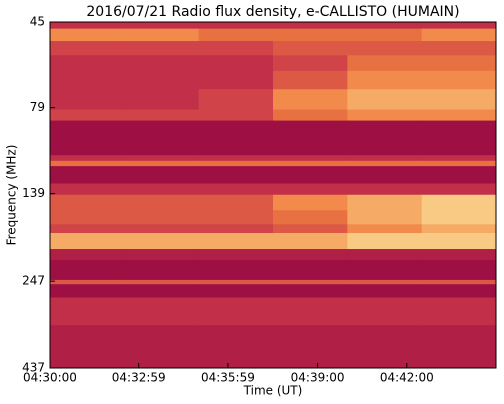  What do you see at coordinates (33, 368) in the screenshot?
I see `y-tick-label: 437` at bounding box center [33, 368].